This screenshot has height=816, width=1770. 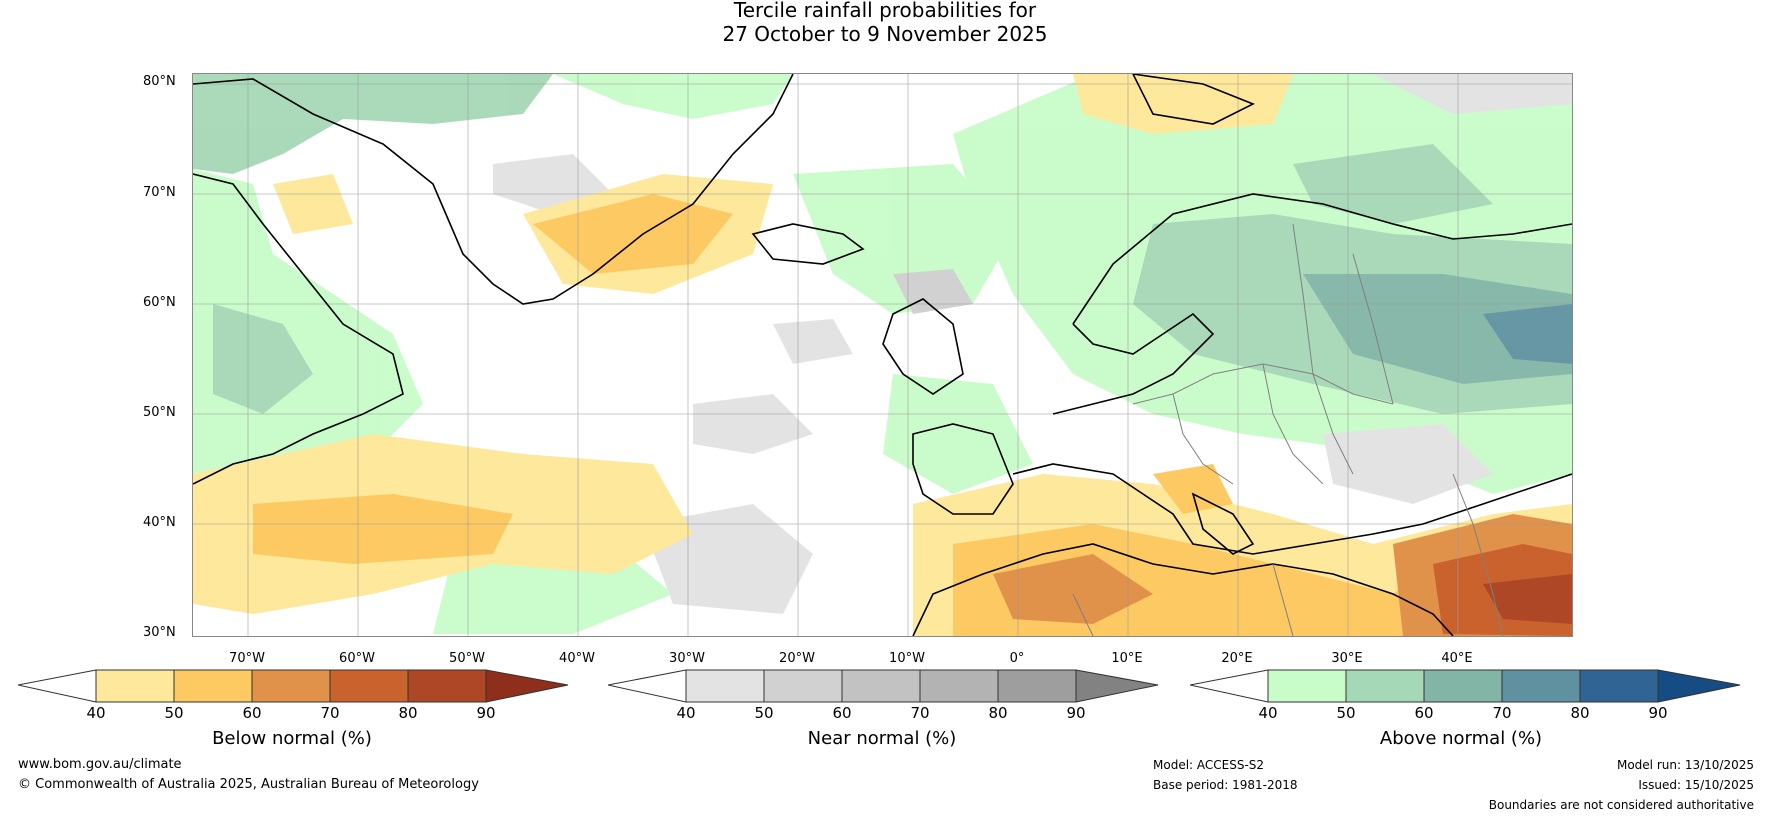 I want to click on title-line-2: 27 October to 9 November 2025, so click(x=885, y=34).